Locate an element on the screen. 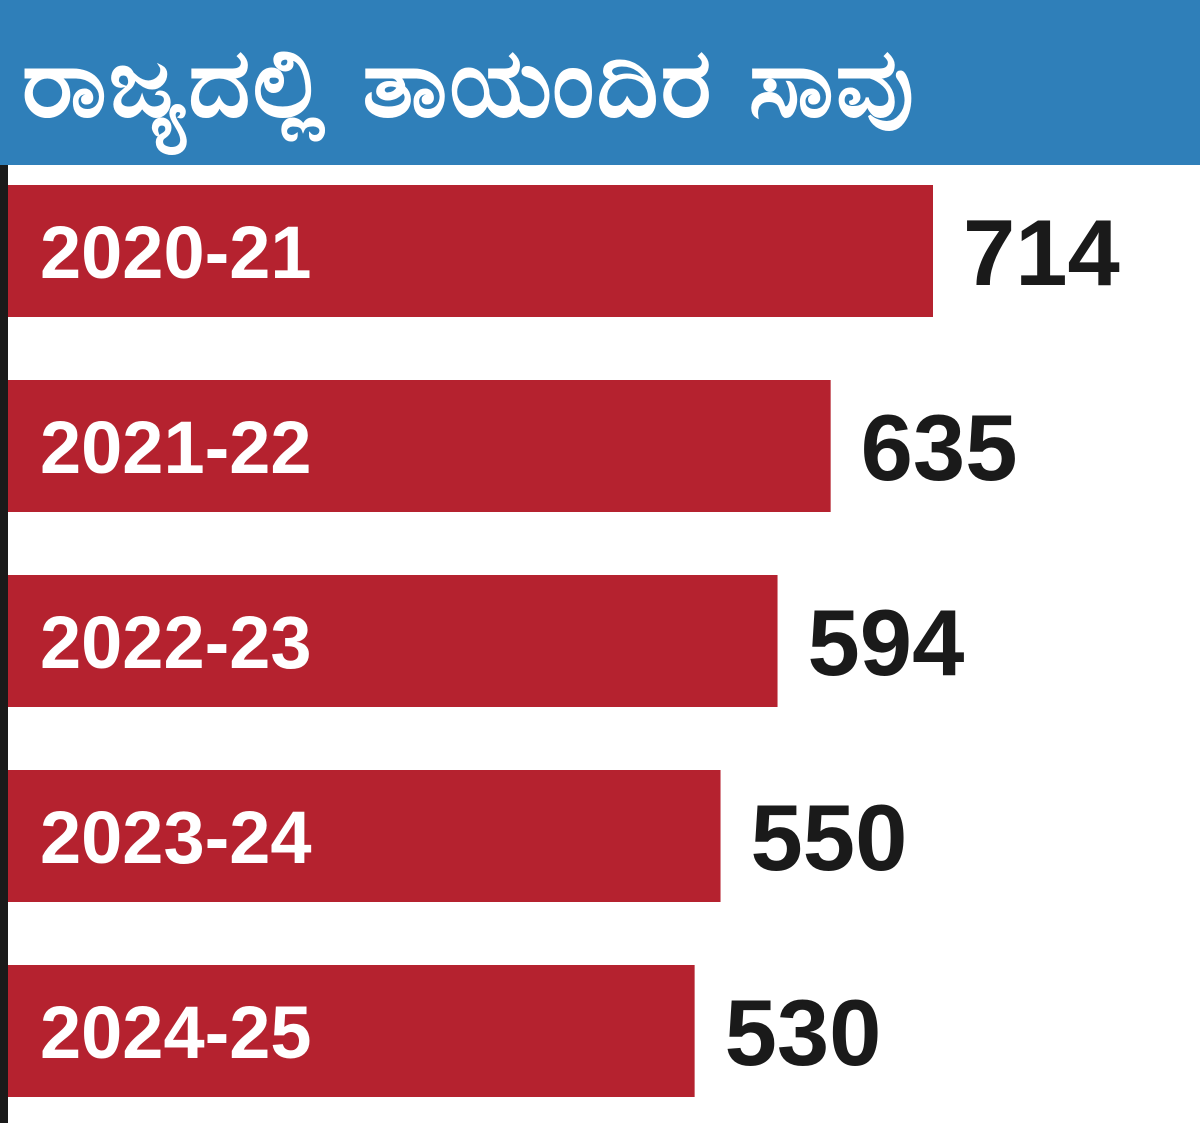 This screenshot has height=1123, width=1200. value-label-2022-23: 594 is located at coordinates (886, 642).